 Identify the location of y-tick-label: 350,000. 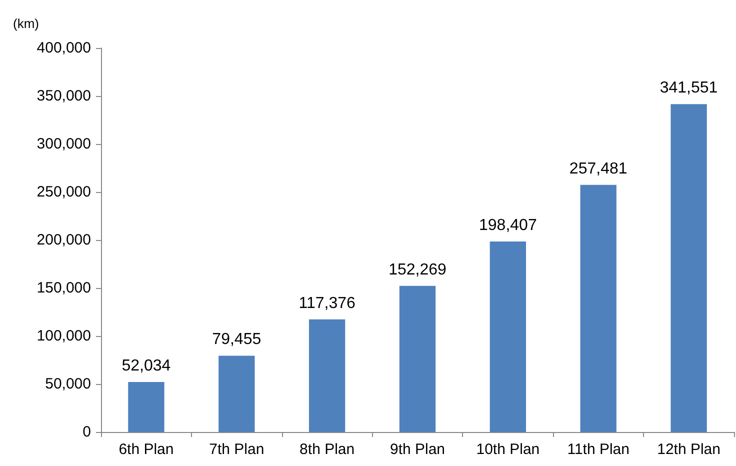
(63, 96).